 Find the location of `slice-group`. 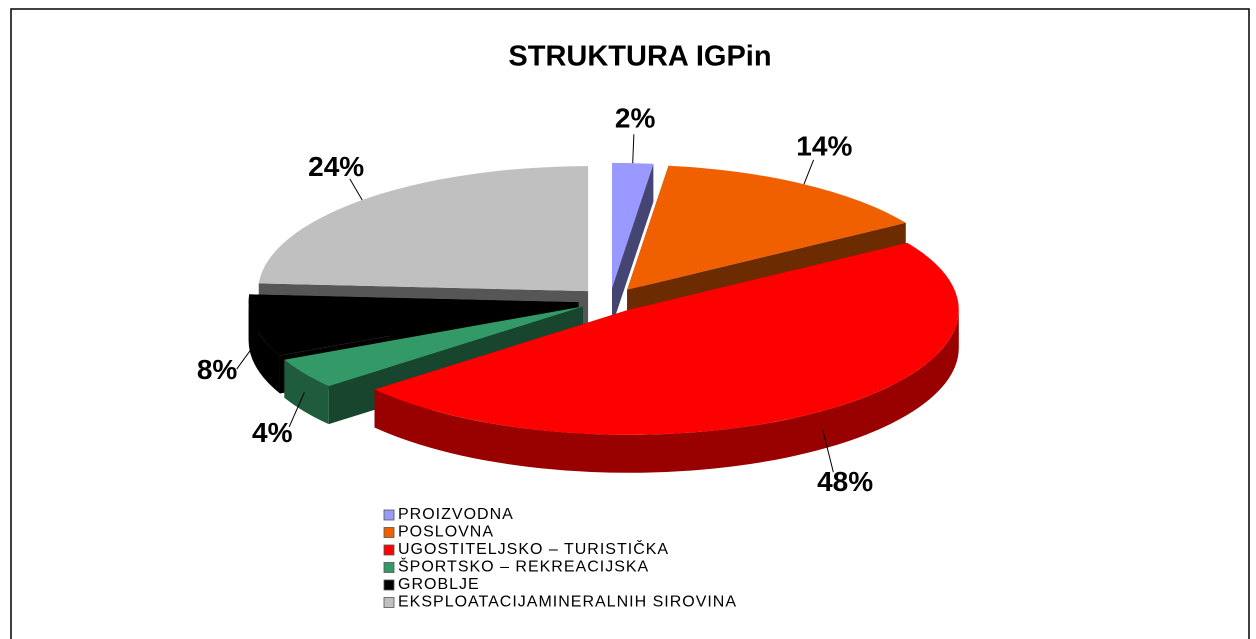

slice-group is located at coordinates (633, 244).